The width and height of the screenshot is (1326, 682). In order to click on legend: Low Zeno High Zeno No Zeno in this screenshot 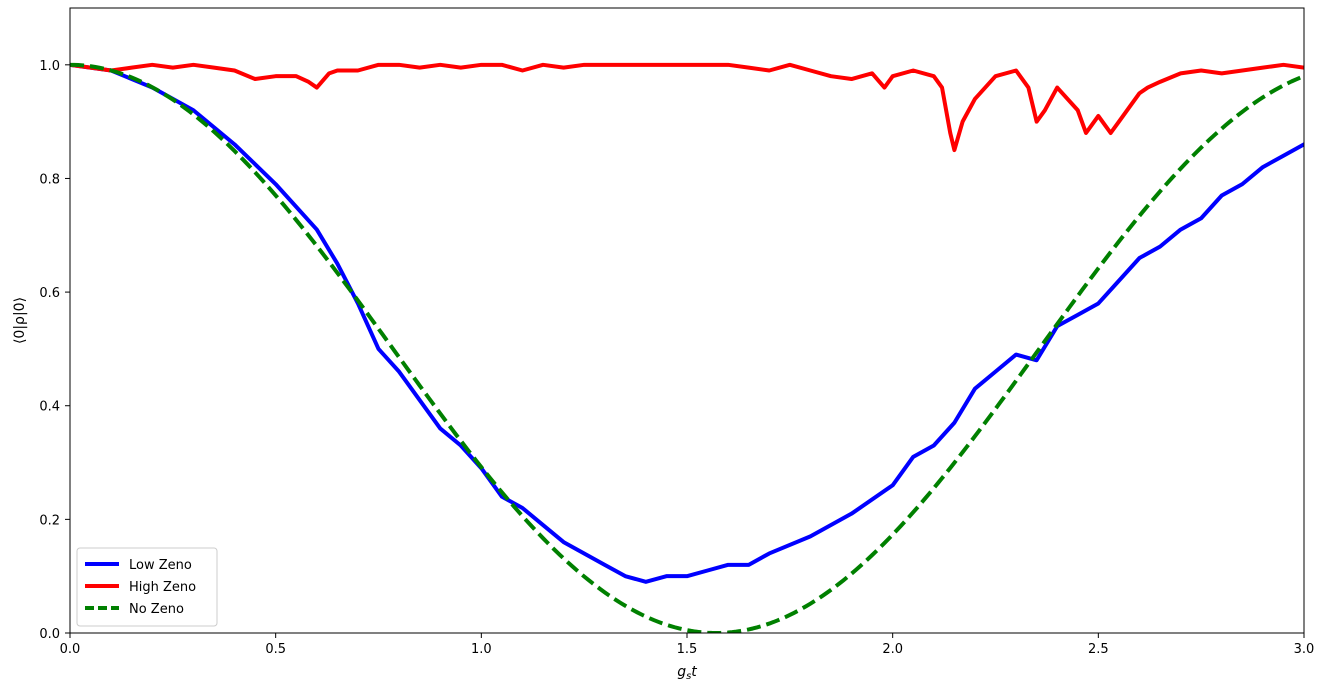, I will do `click(147, 587)`.